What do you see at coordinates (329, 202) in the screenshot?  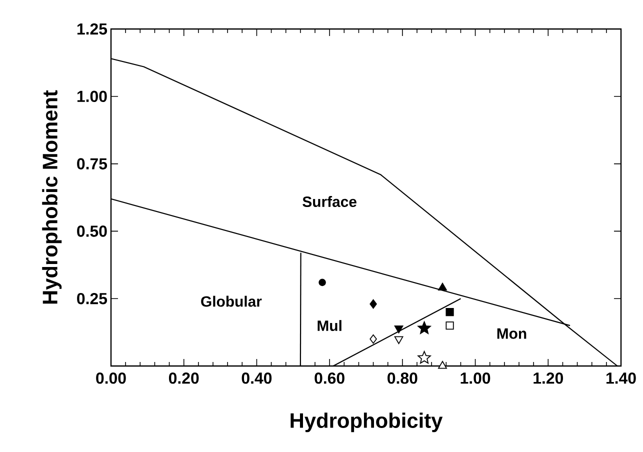 I see `annotation: Surface` at bounding box center [329, 202].